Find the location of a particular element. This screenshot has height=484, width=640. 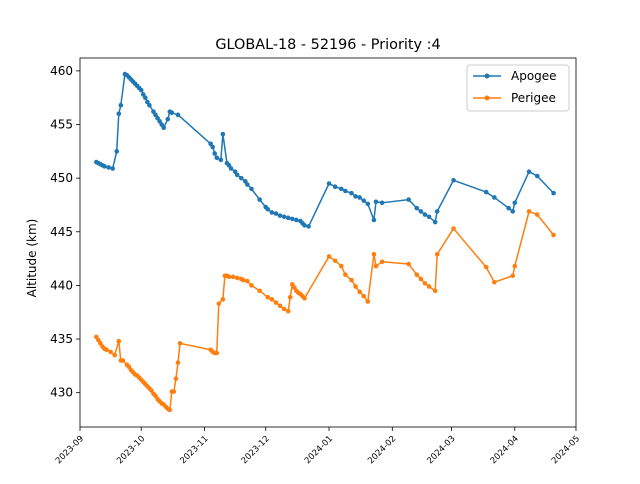

legend-marker-apogee is located at coordinates (487, 76).